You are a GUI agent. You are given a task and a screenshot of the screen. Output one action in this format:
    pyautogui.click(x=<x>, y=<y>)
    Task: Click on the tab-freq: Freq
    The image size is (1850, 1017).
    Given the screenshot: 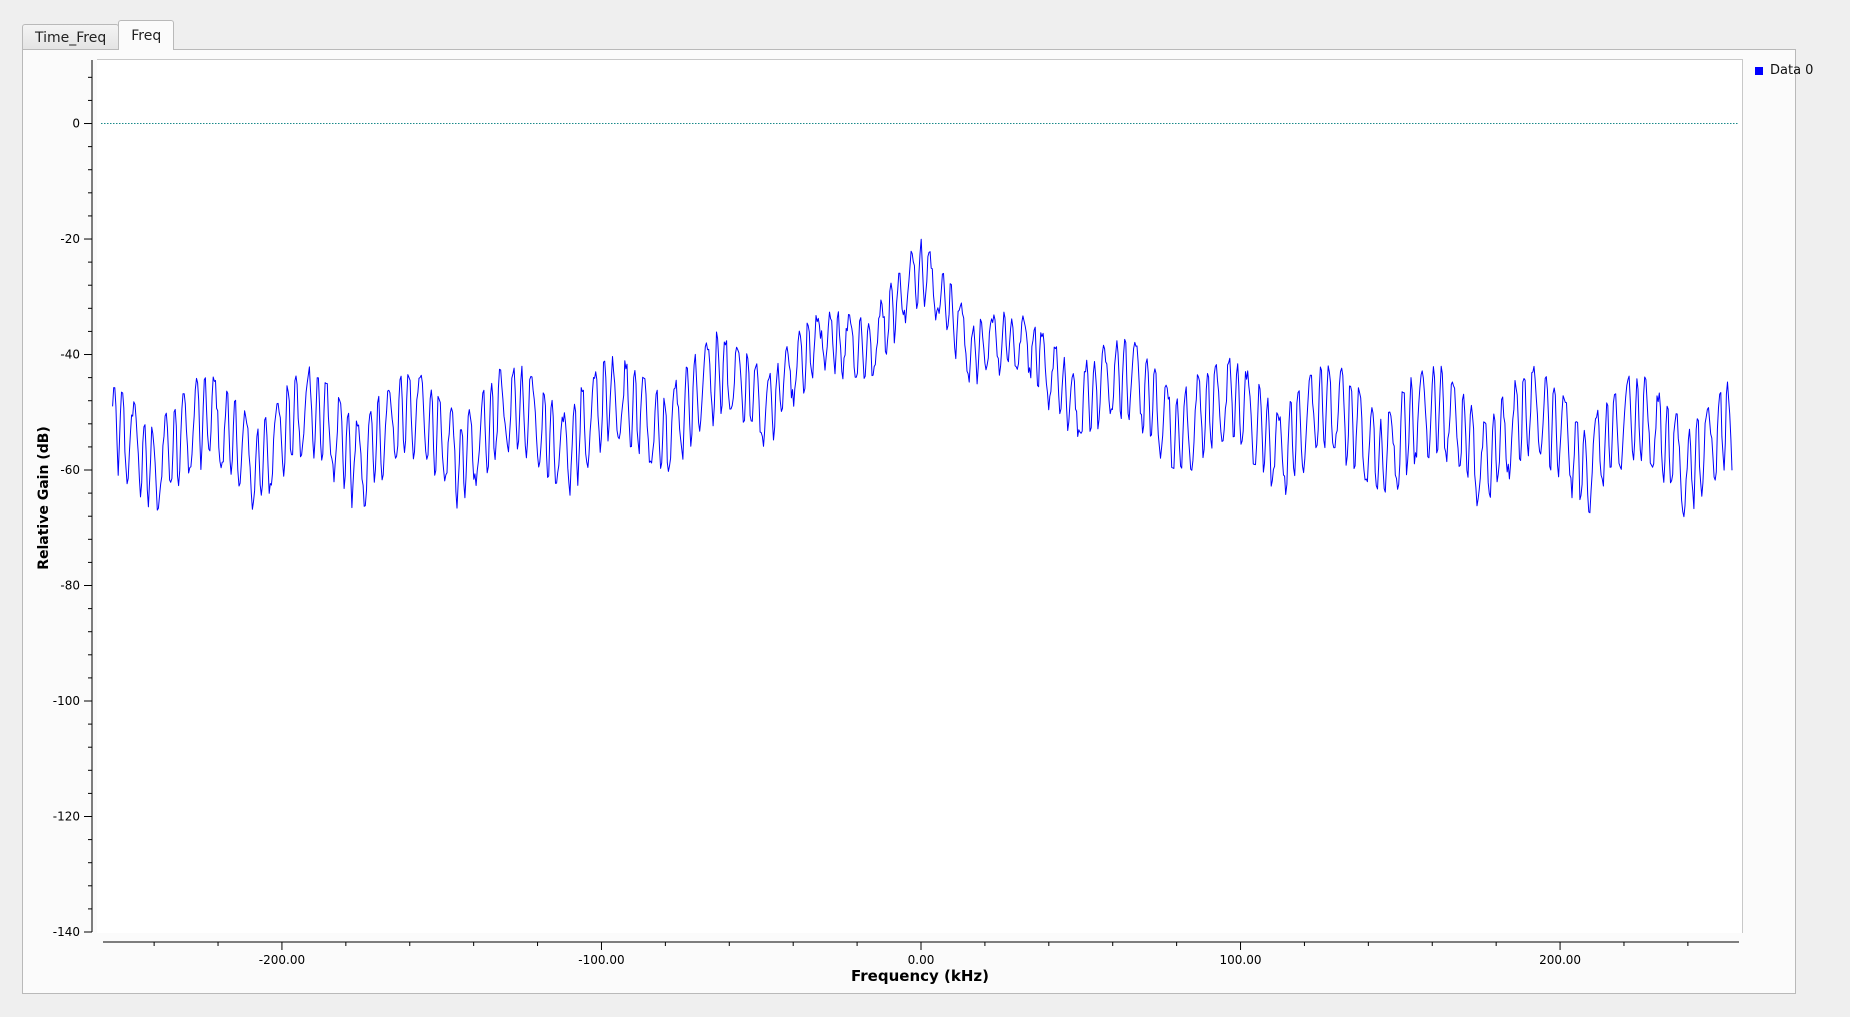 What is the action you would take?
    pyautogui.click(x=146, y=35)
    